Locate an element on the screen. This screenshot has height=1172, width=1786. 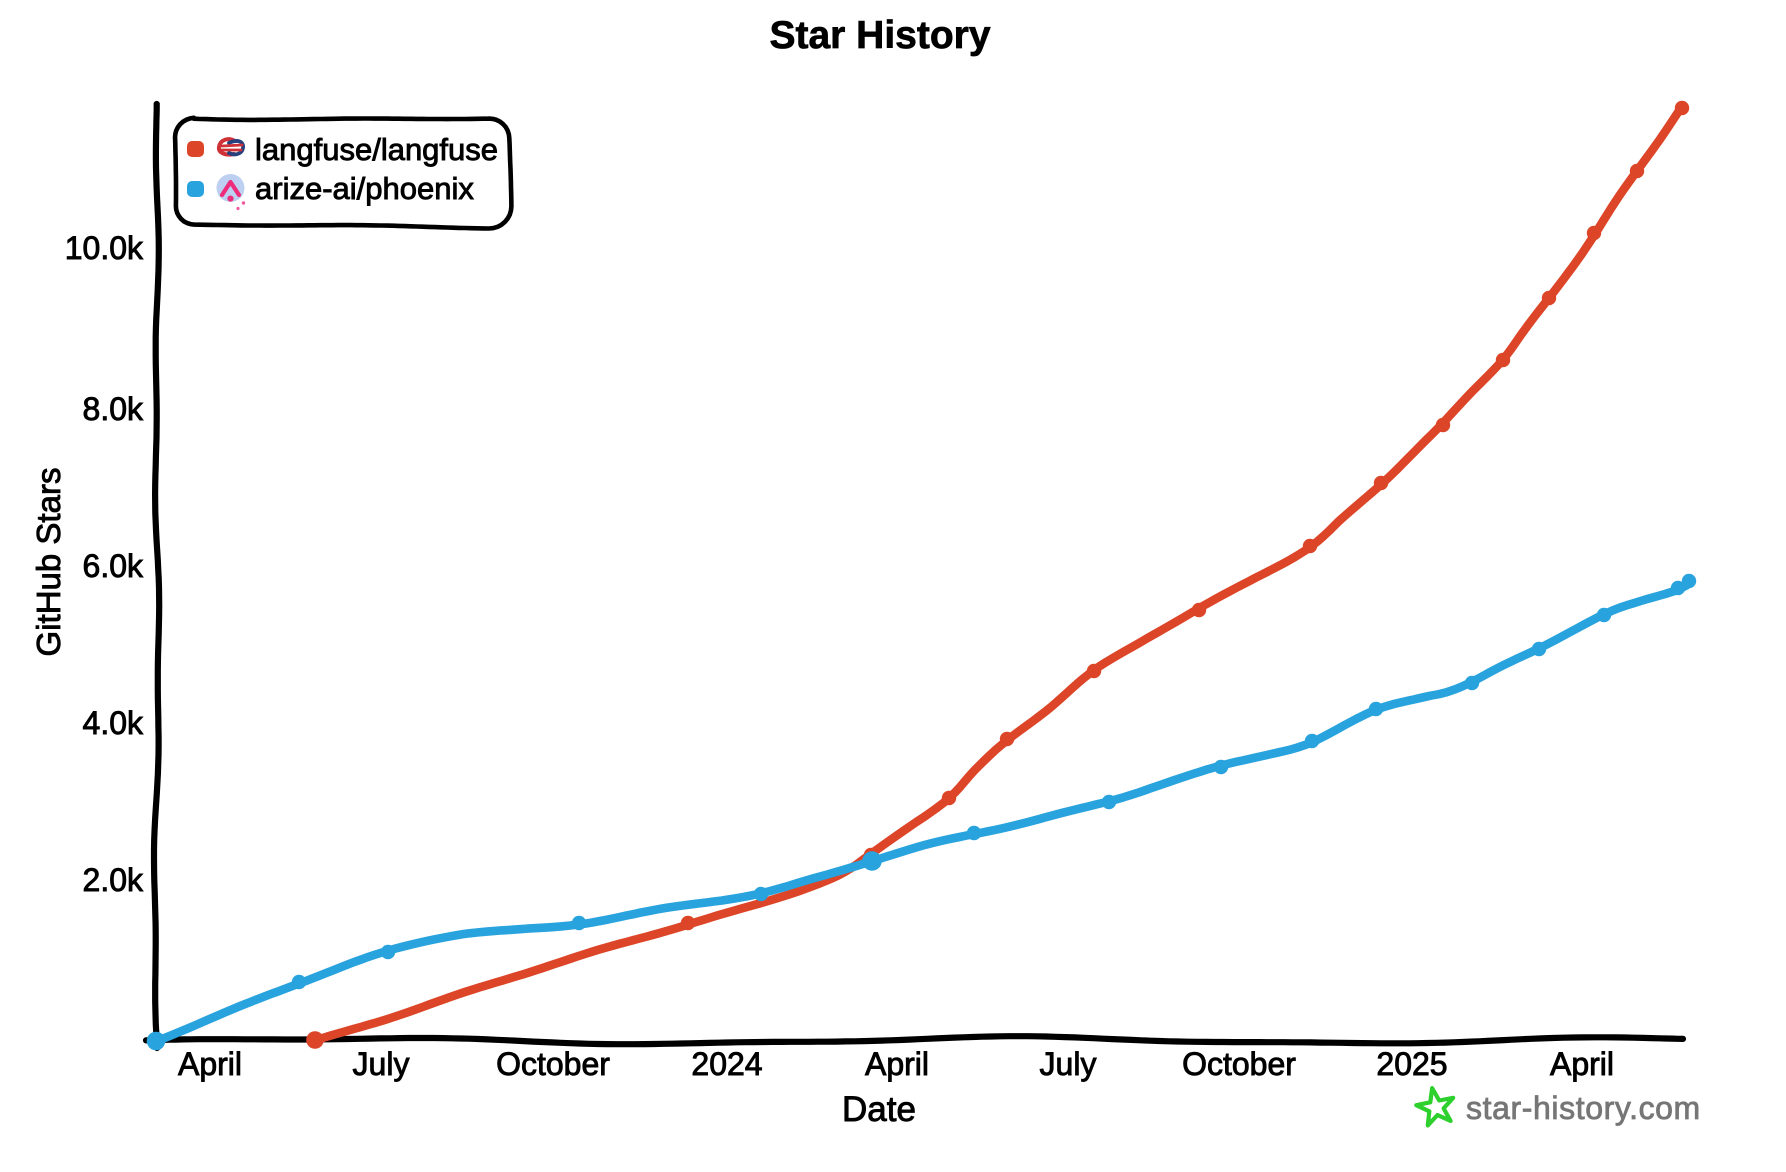
svg-text: langfuse/langfuse is located at coordinates (376, 149).